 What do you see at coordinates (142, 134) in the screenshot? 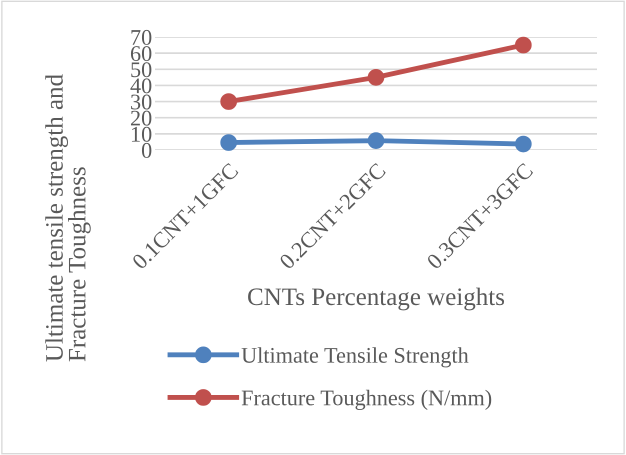
I see `y-tick-label: 10` at bounding box center [142, 134].